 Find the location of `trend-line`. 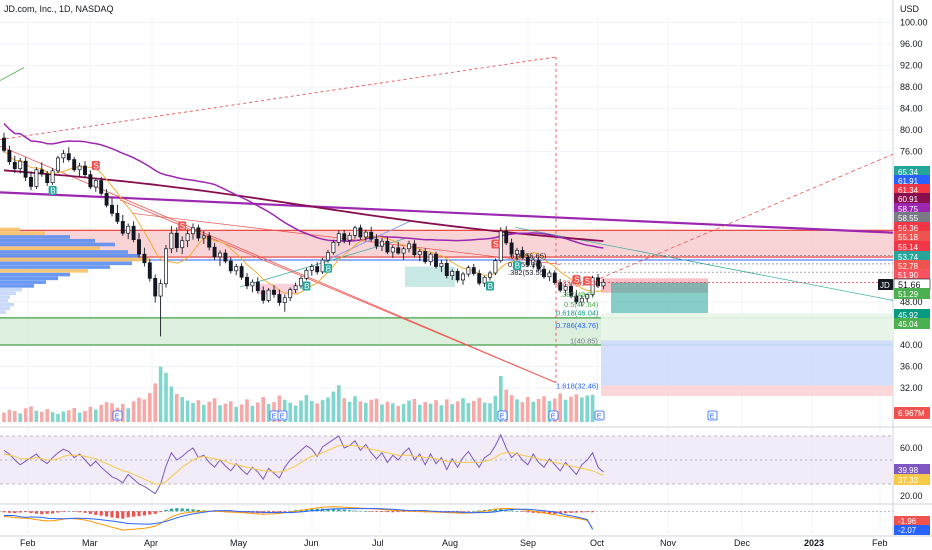

trend-line is located at coordinates (447, 212).